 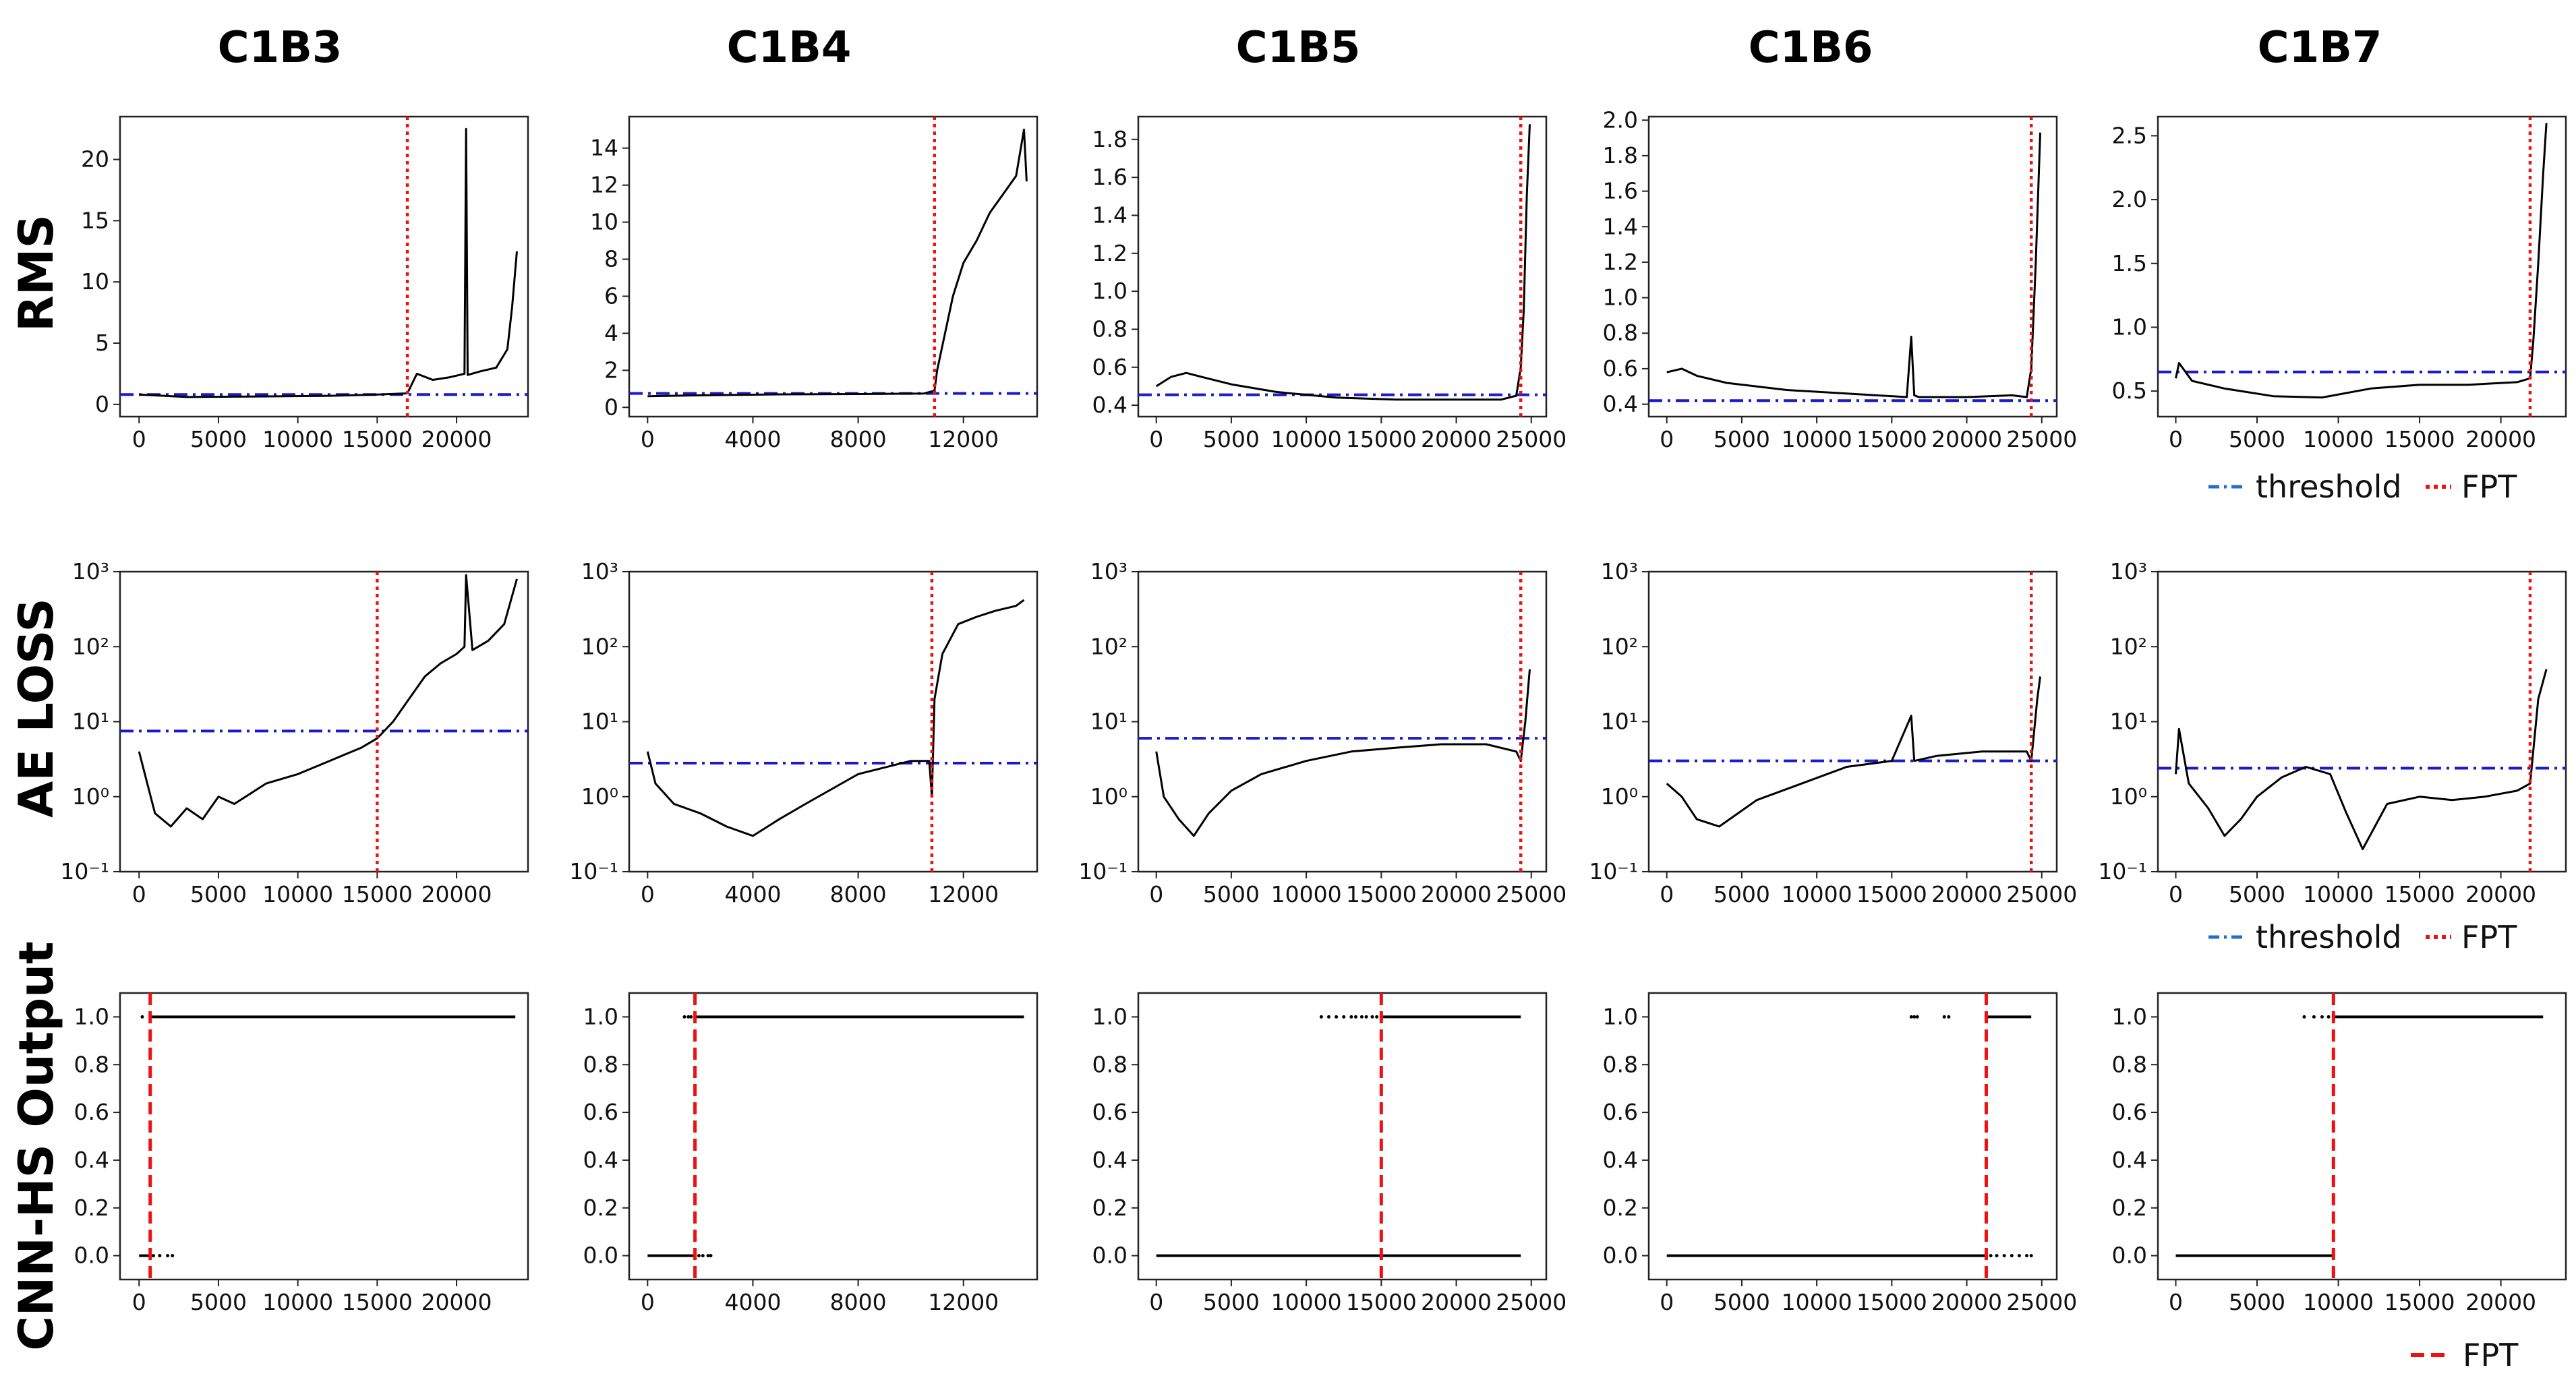 I want to click on y-tick-label: 0.6, so click(x=1110, y=1112).